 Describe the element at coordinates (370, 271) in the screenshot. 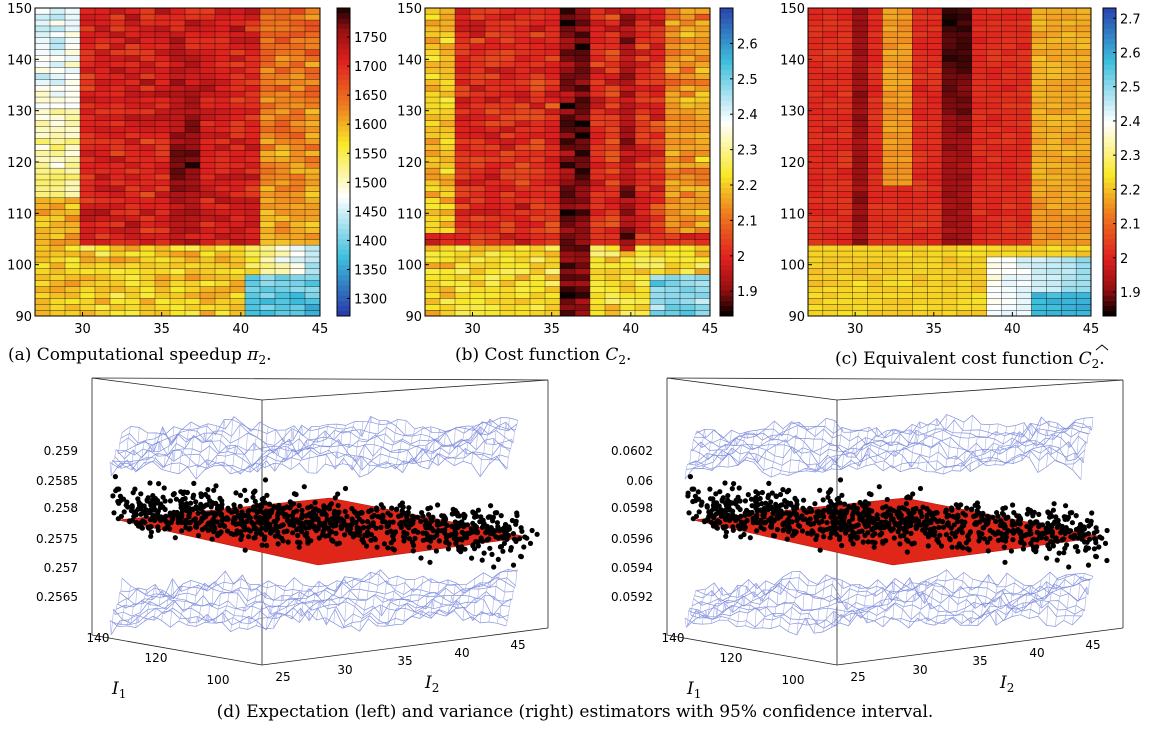

I see `colorbar-tick-label: 1350` at that location.